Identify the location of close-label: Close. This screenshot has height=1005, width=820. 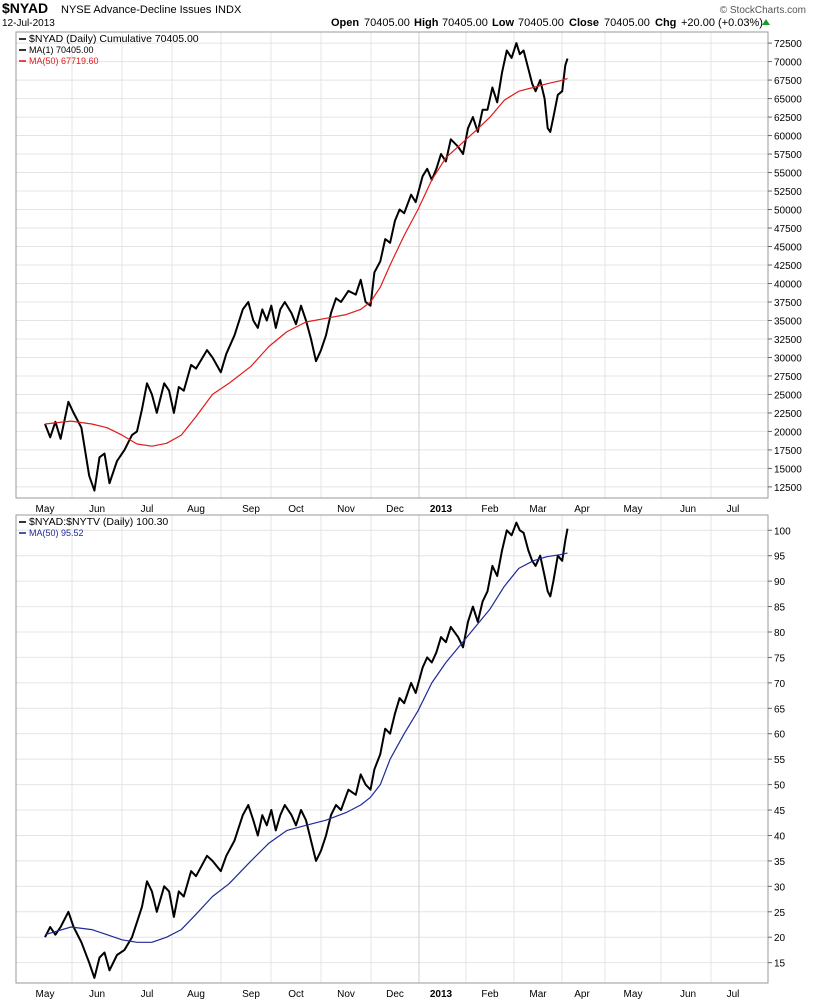
(584, 23).